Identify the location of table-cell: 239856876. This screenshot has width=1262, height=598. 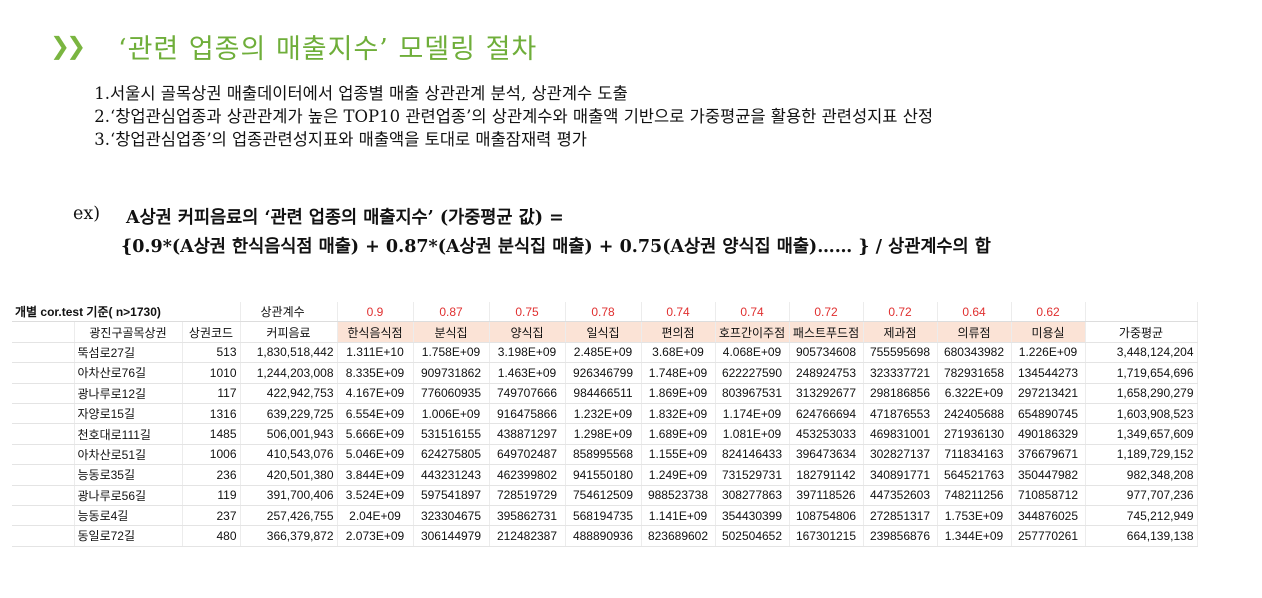
(900, 536).